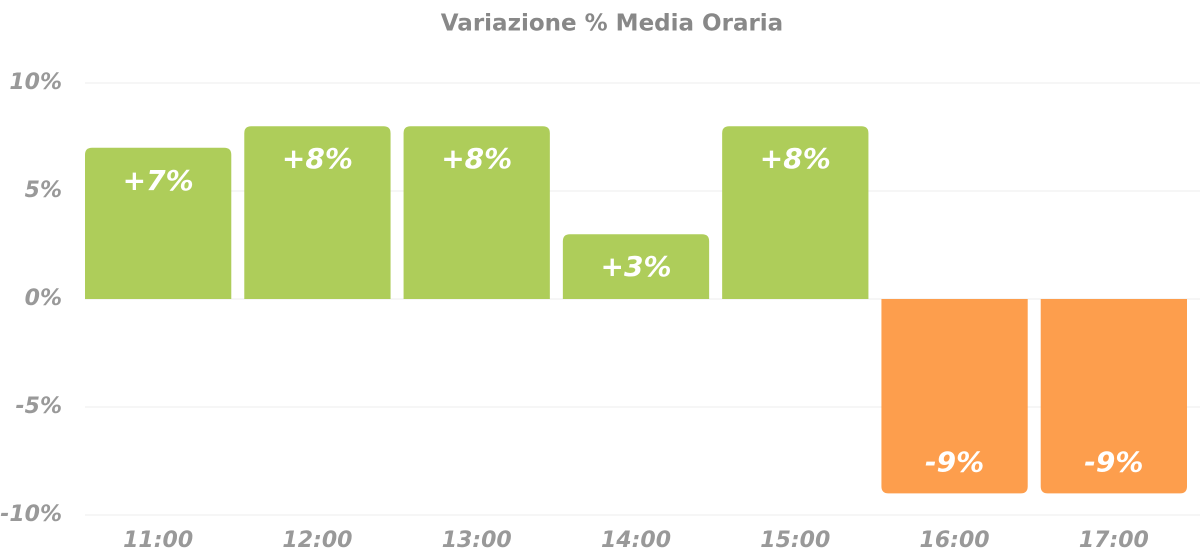 This screenshot has height=554, width=1200. I want to click on x-tick-label: 13:00, so click(477, 540).